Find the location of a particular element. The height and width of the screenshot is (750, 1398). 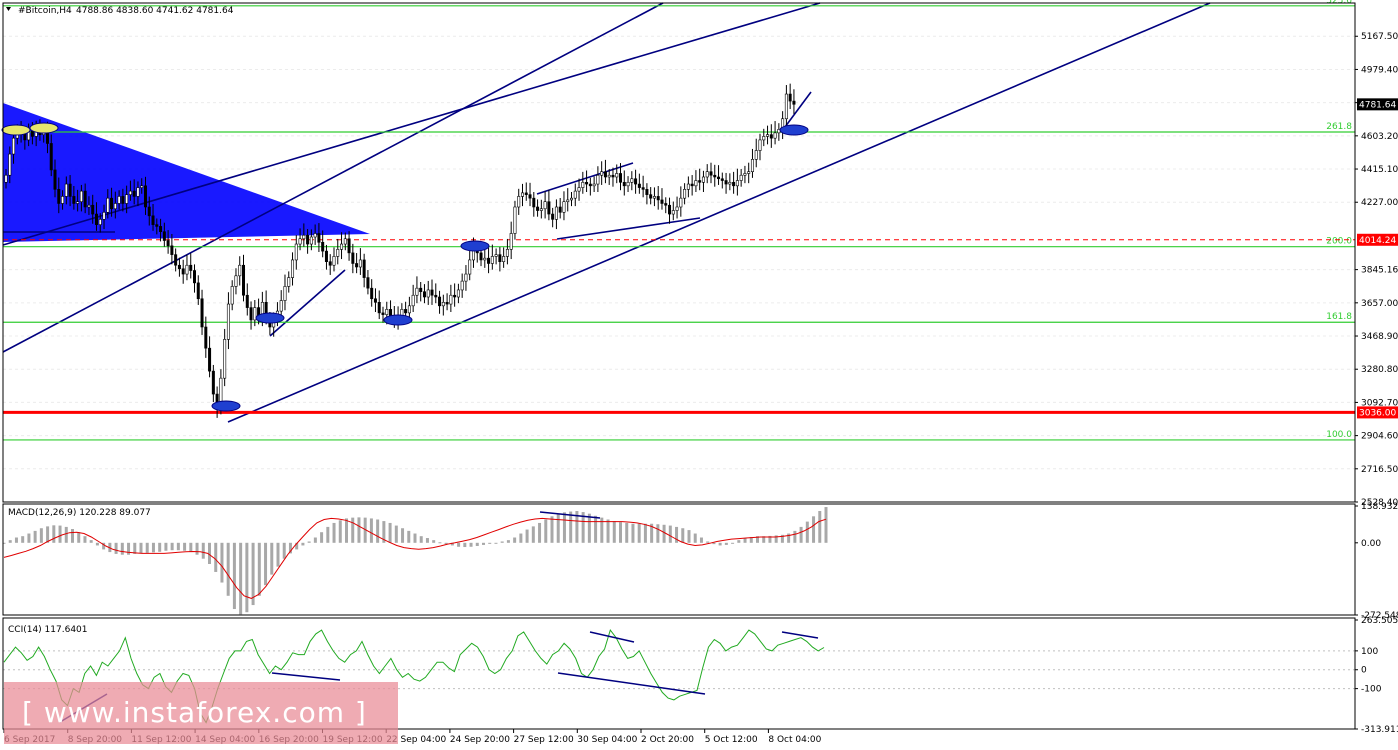

cci-y-tick-label: -100 is located at coordinates (1371, 690).